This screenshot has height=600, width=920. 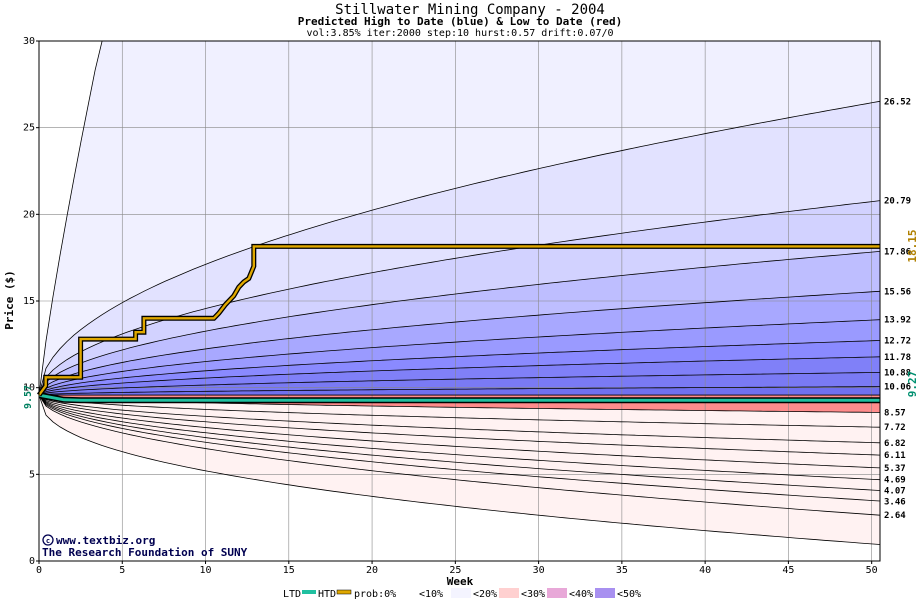 I want to click on y-tick-label: 20, so click(x=29, y=214).